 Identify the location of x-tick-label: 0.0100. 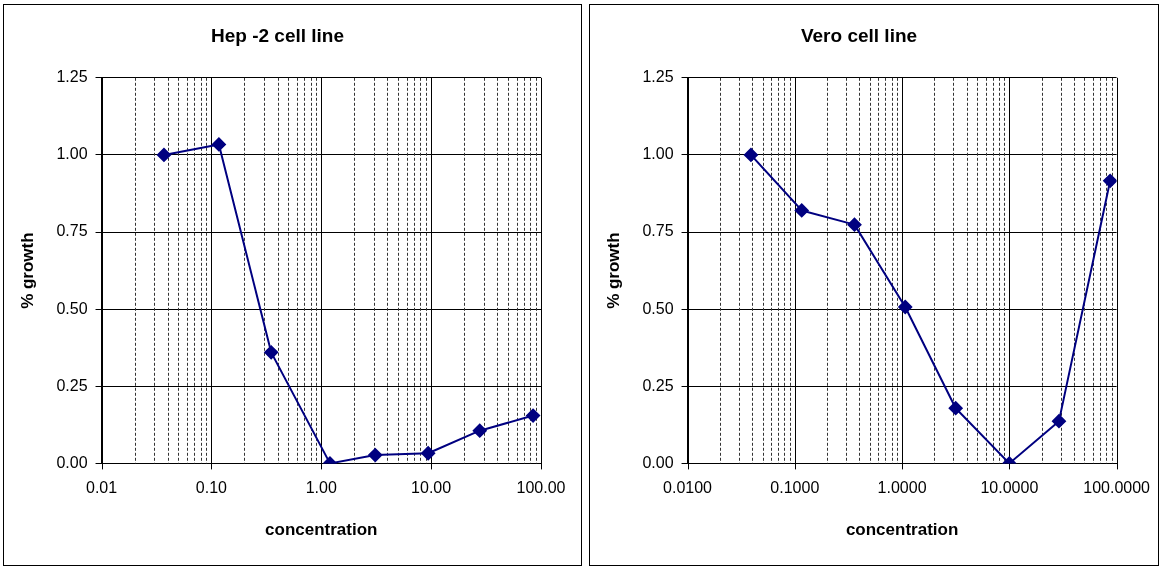
(688, 488).